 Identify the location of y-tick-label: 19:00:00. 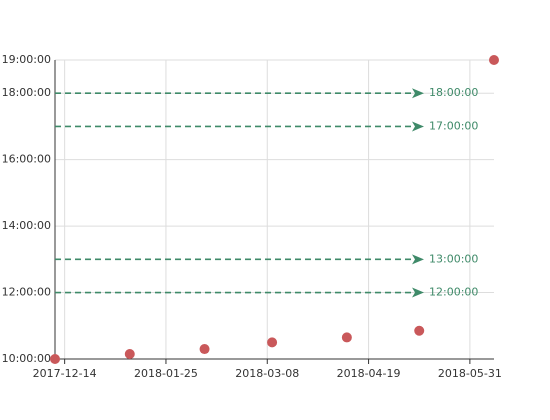
(26, 59).